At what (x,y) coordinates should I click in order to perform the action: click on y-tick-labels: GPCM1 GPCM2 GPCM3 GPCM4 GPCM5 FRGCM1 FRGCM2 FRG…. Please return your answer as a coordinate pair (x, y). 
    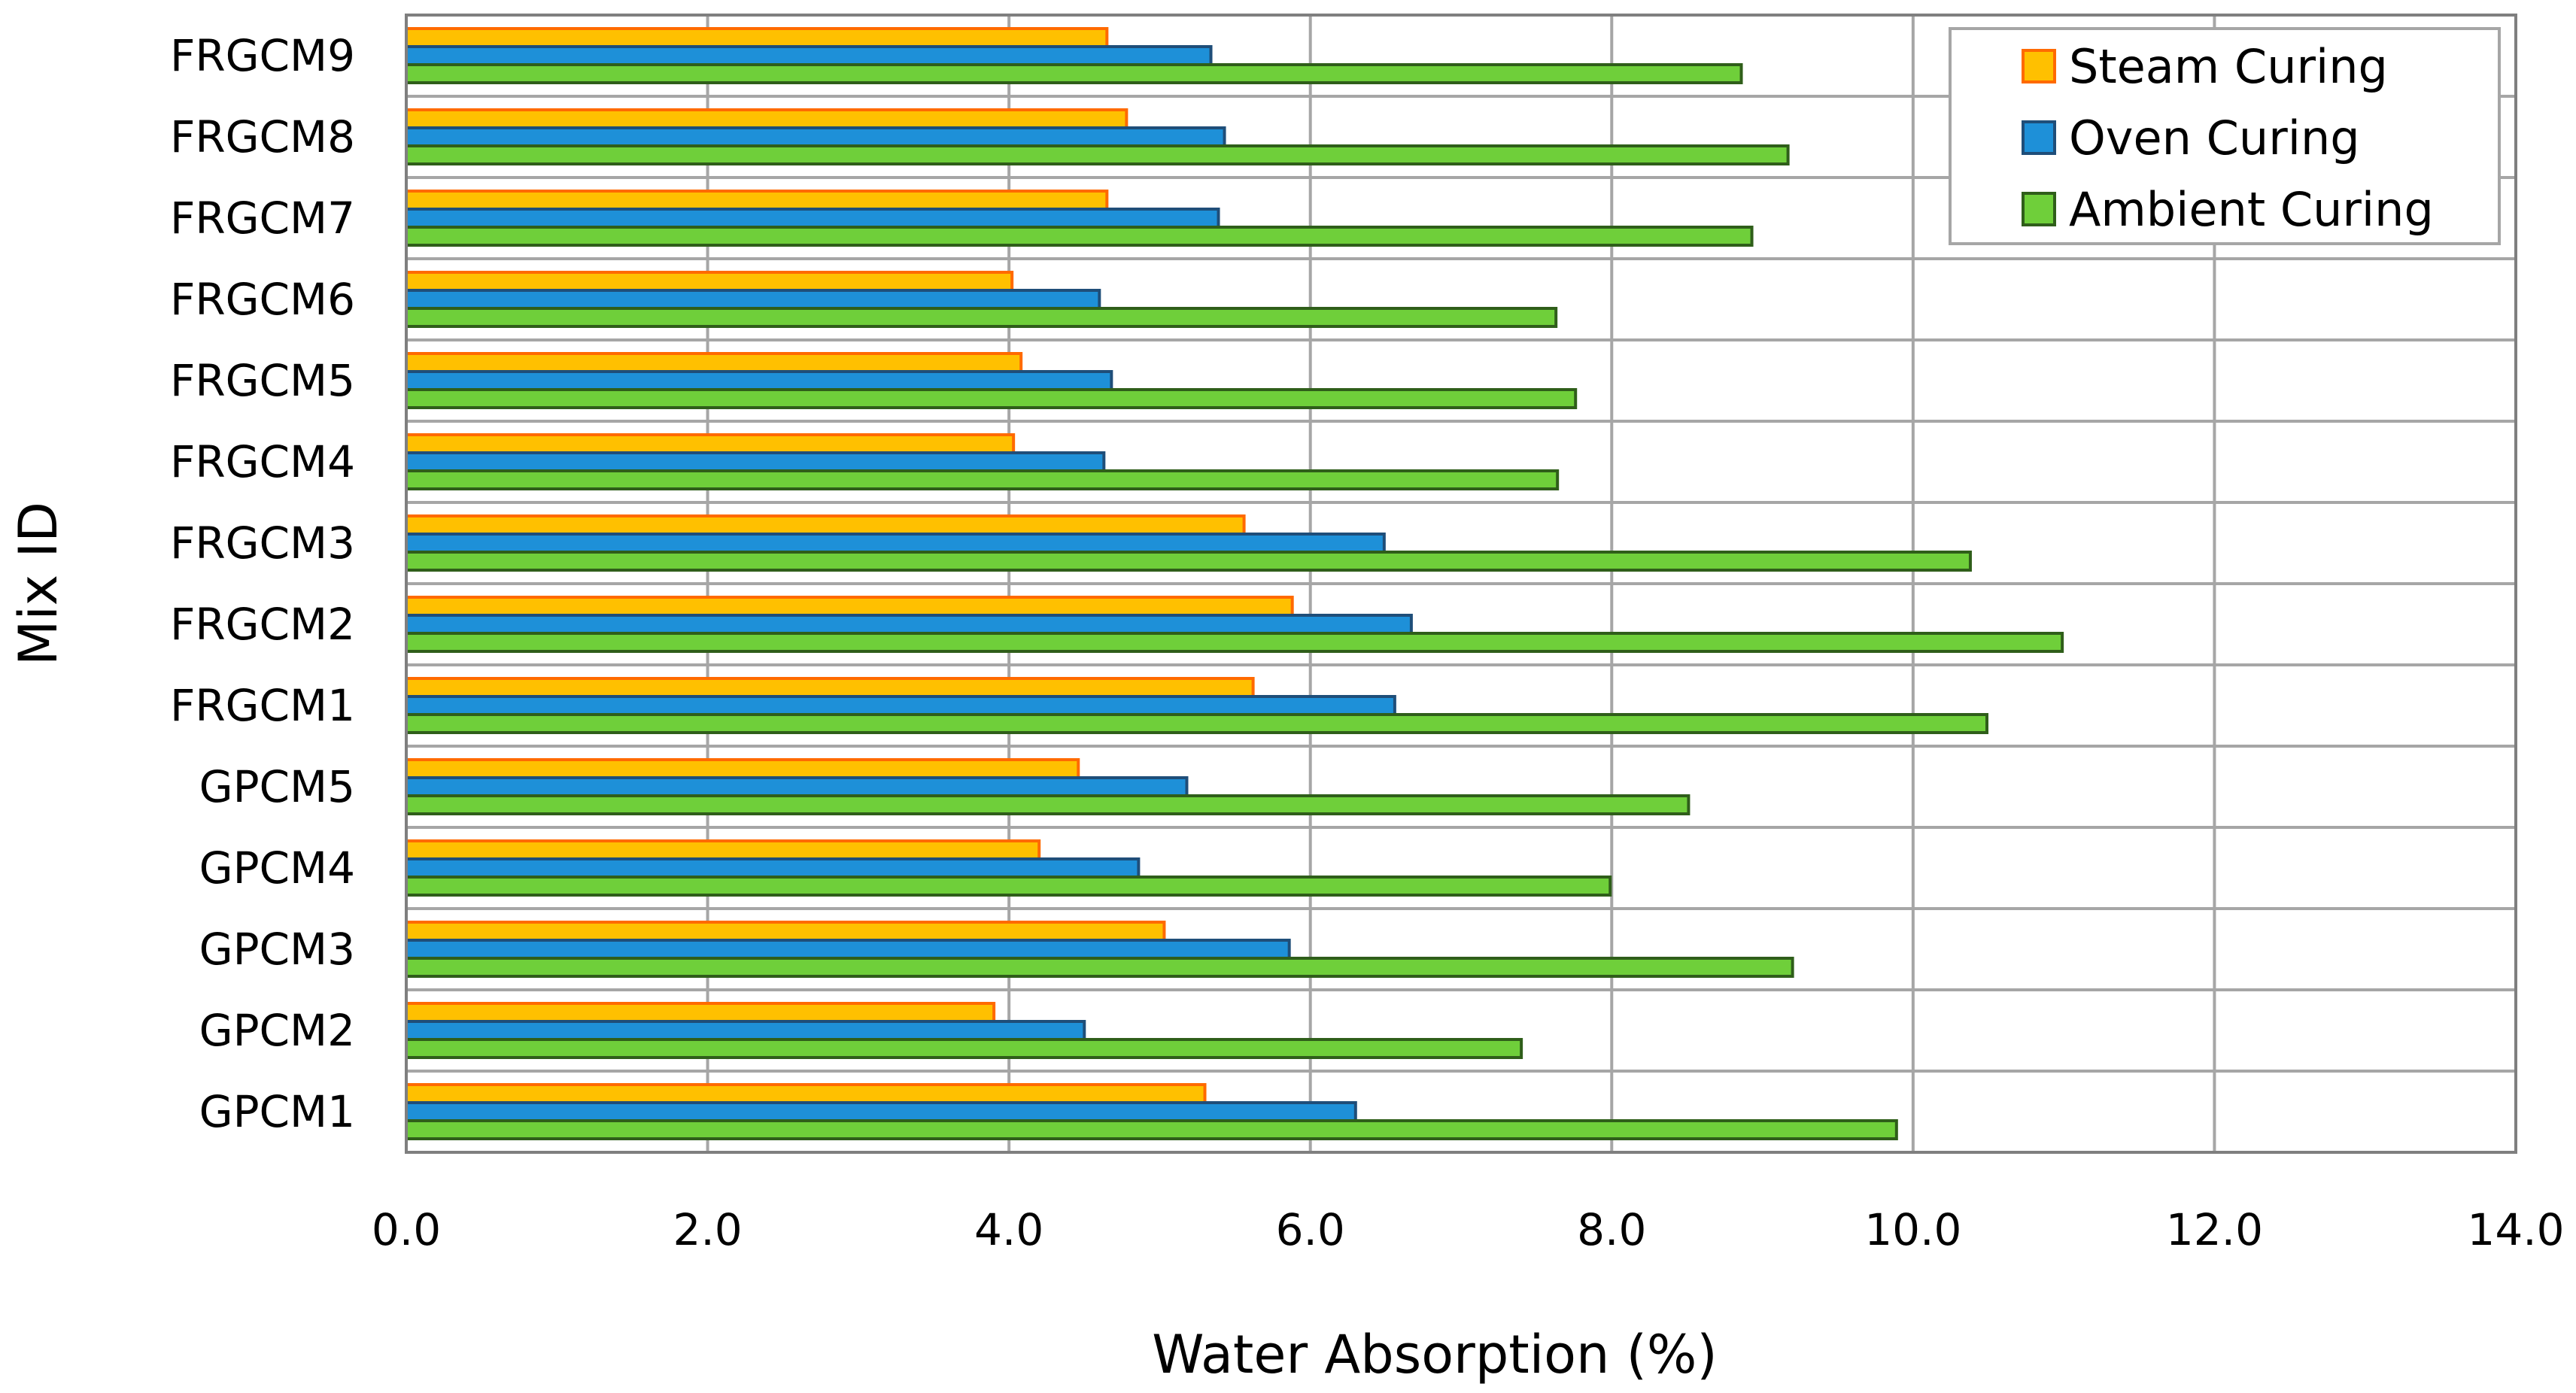
    Looking at the image, I should click on (262, 583).